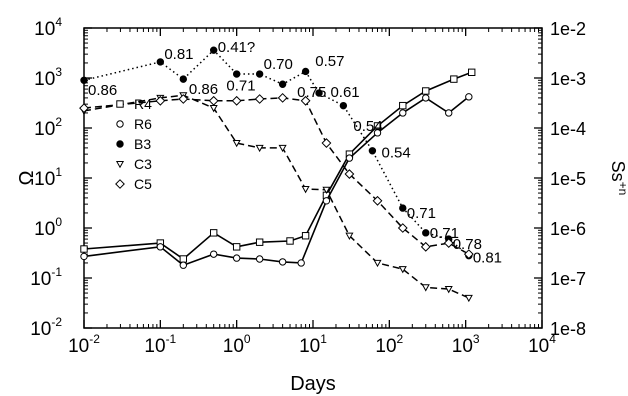  Describe the element at coordinates (542, 344) in the screenshot. I see `x-tick-label: 10⁴` at that location.